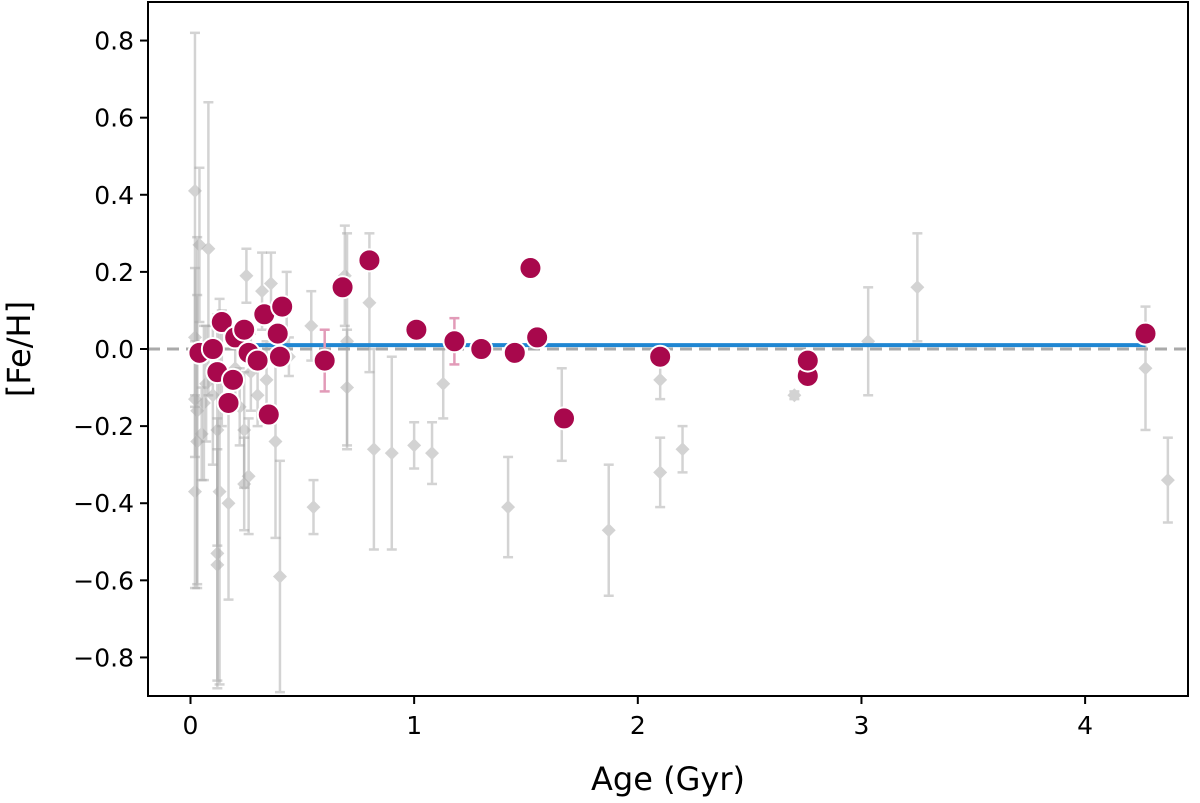 The image size is (1200, 803). Describe the element at coordinates (103, 503) in the screenshot. I see `y-tick-label: −0.4` at that location.